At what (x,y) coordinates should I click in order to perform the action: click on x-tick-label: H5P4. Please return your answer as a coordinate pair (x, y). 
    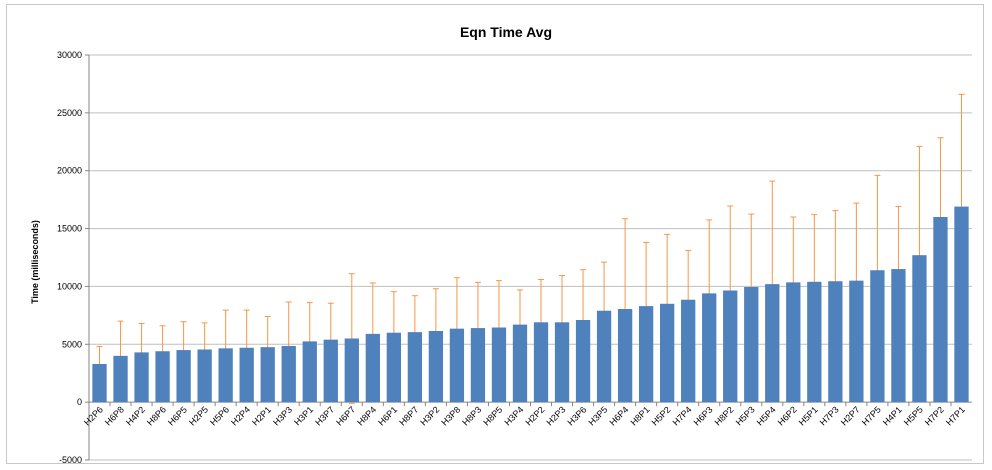
    Looking at the image, I should click on (766, 415).